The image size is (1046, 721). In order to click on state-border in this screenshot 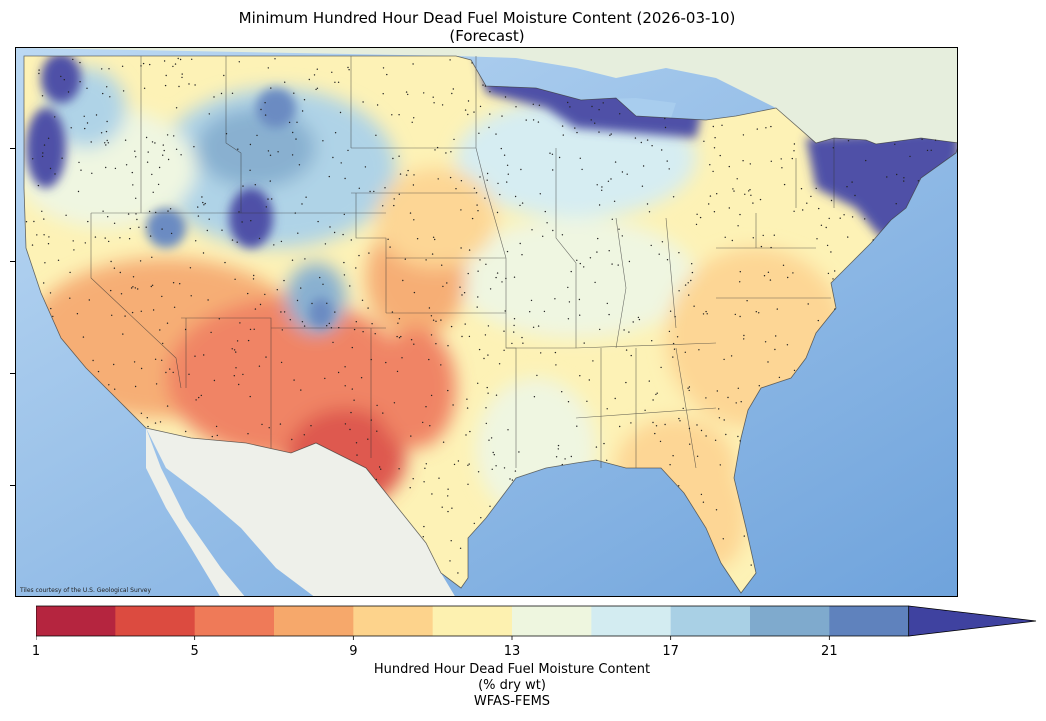, I will do `click(491, 157)`.